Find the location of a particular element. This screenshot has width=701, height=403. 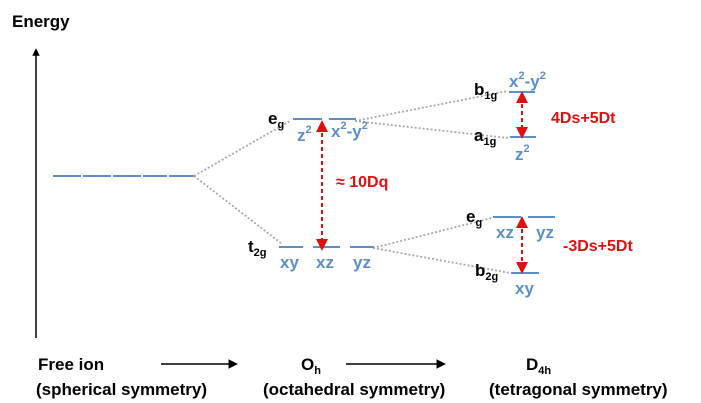

oh-eg-orbital-z2: z2 is located at coordinates (304, 134).